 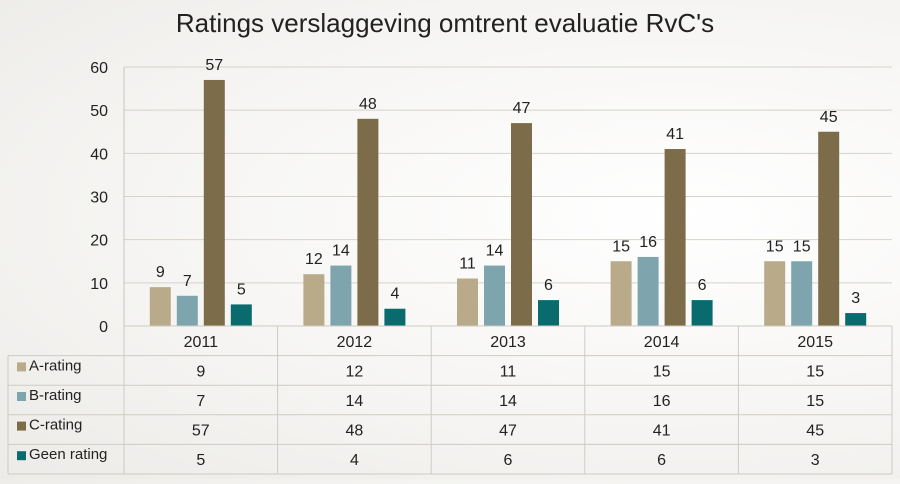 What do you see at coordinates (99, 241) in the screenshot?
I see `y-tick-label: 20` at bounding box center [99, 241].